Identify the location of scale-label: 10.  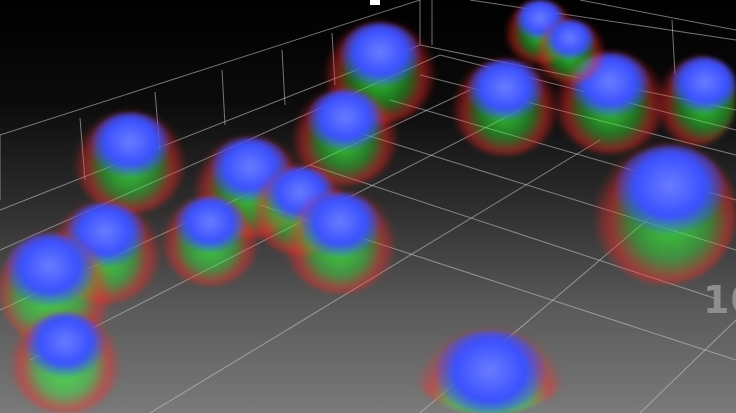
(719, 300).